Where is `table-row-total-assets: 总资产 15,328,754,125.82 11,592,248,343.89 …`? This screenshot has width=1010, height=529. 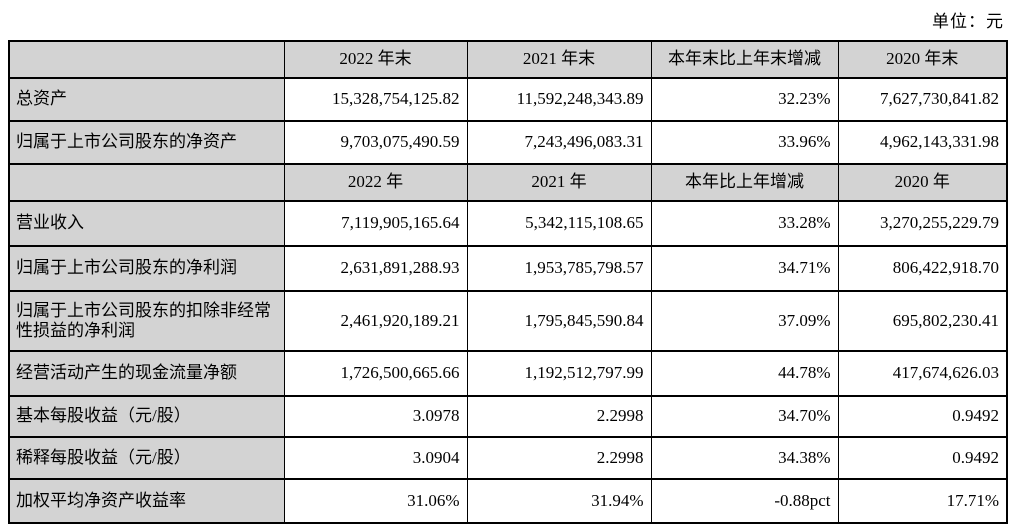
table-row-total-assets: 总资产 15,328,754,125.82 11,592,248,343.89 … is located at coordinates (508, 99).